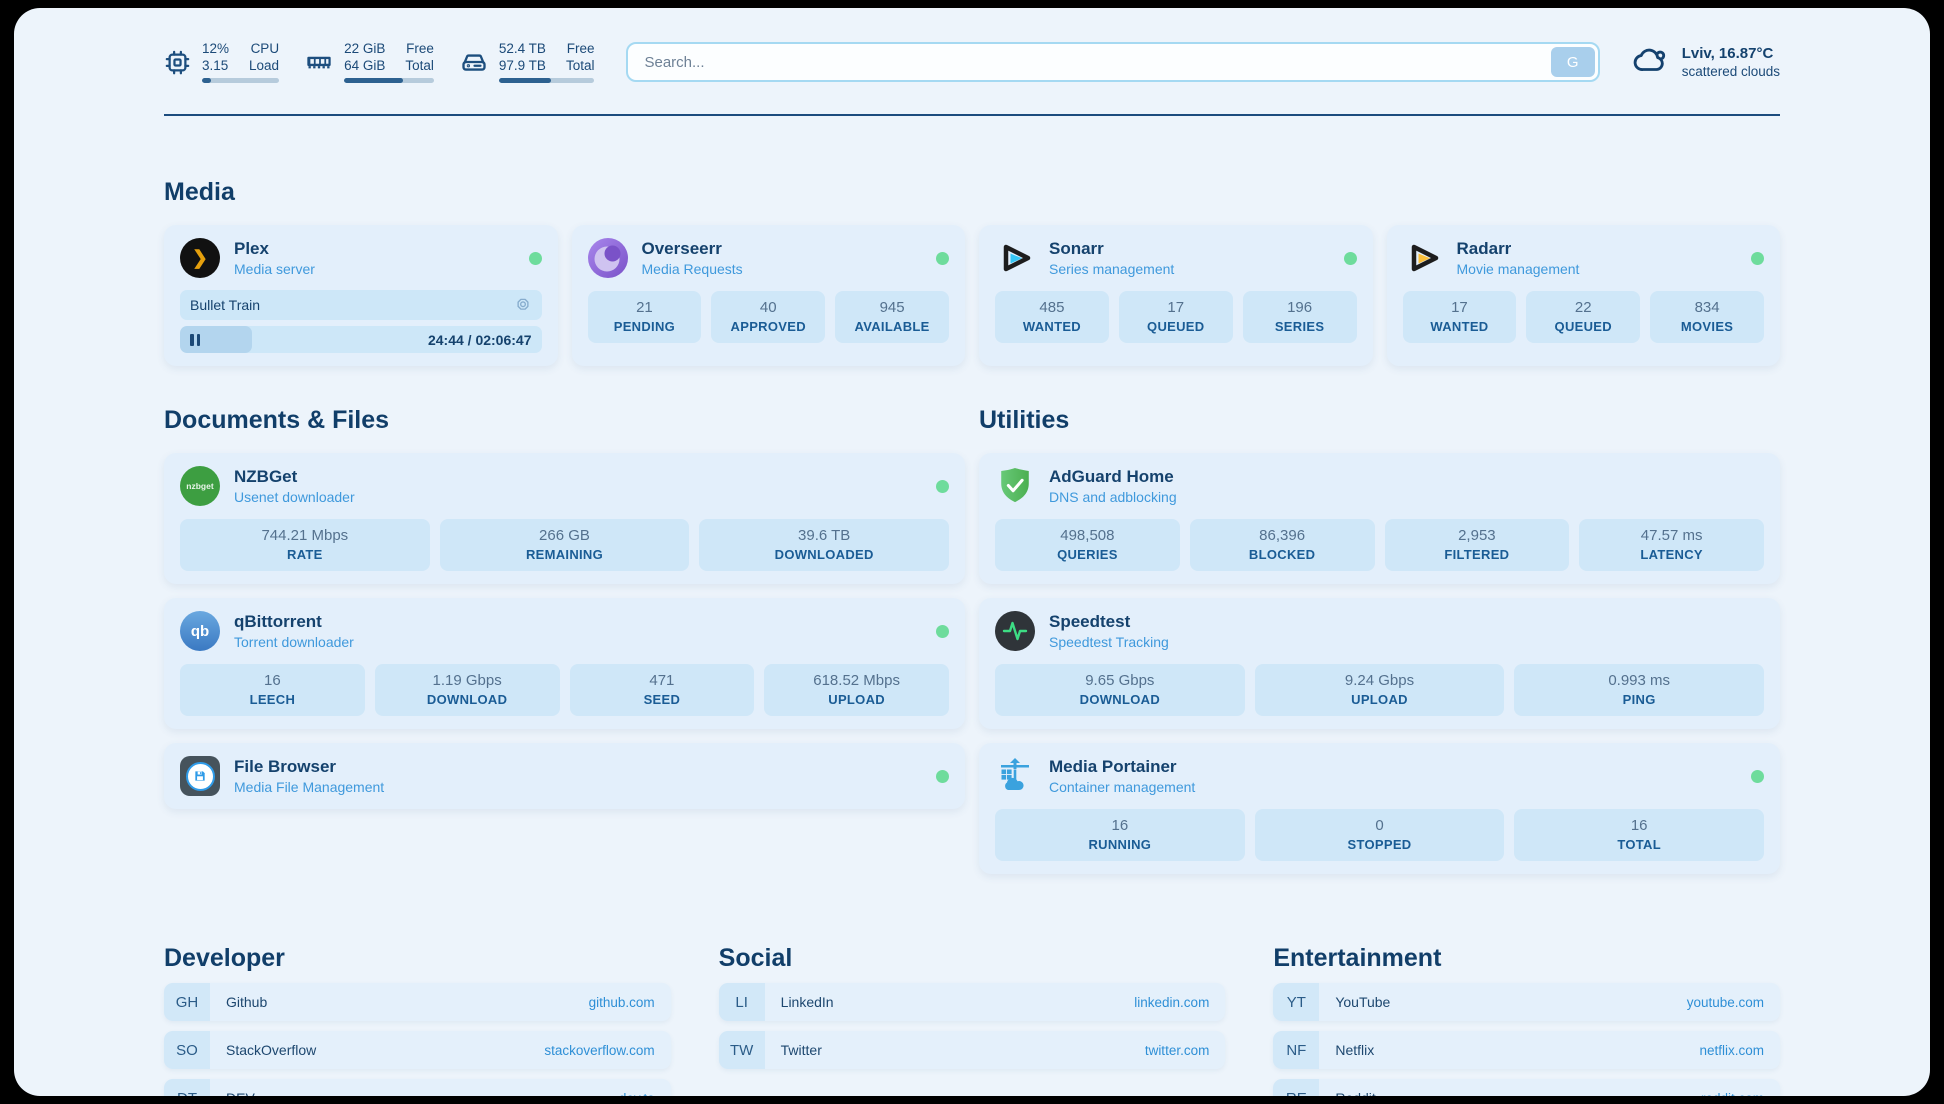  Describe the element at coordinates (681, 248) in the screenshot. I see `app-name: Overseerr` at that location.